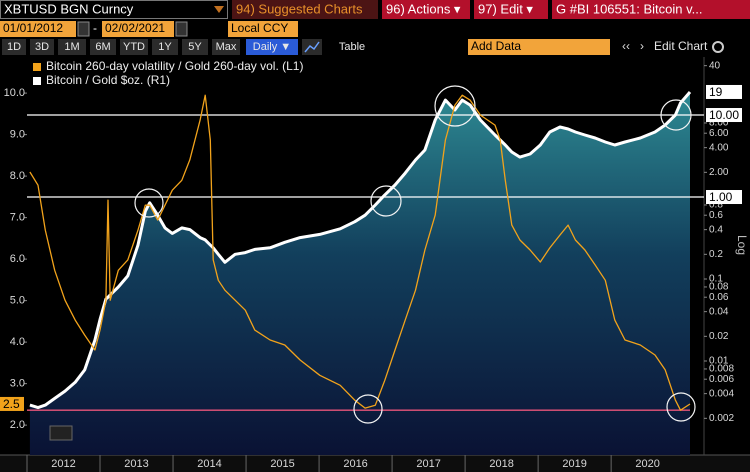 Image resolution: width=750 pixels, height=472 pixels. I want to click on y-tick-label: 5.0, so click(17, 301).